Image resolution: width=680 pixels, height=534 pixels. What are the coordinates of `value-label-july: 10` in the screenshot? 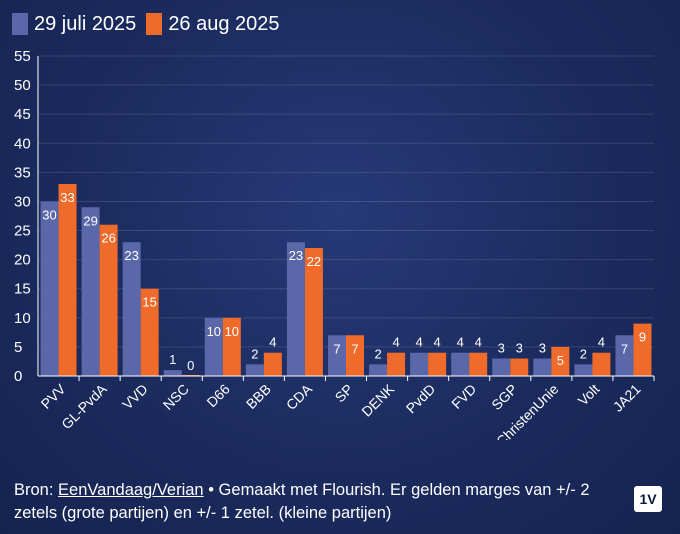 It's located at (214, 331).